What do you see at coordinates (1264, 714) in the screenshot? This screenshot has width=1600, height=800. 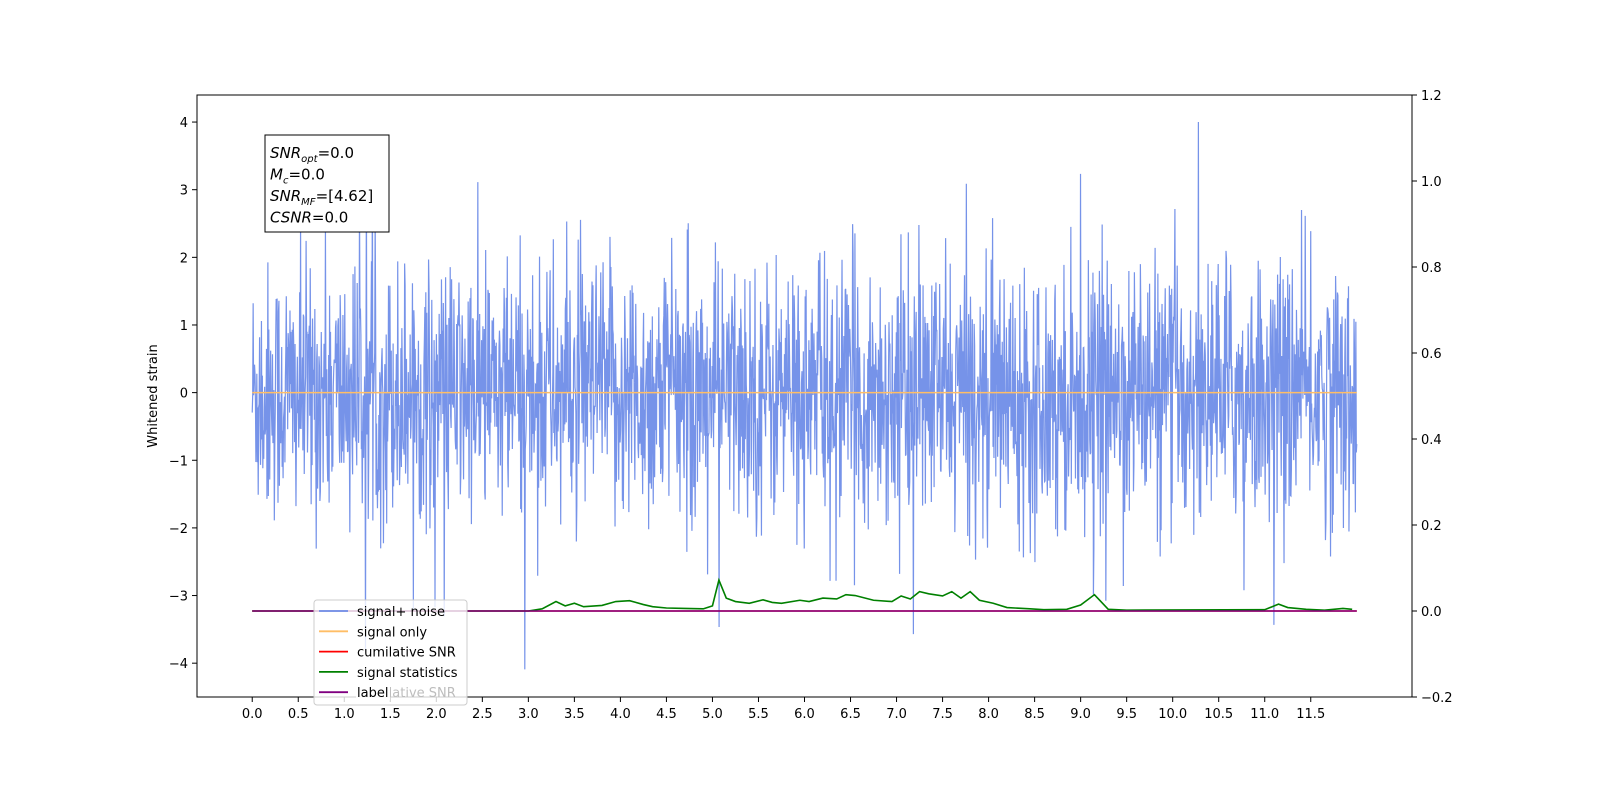 I see `x-tick-label: 11.0` at bounding box center [1264, 714].